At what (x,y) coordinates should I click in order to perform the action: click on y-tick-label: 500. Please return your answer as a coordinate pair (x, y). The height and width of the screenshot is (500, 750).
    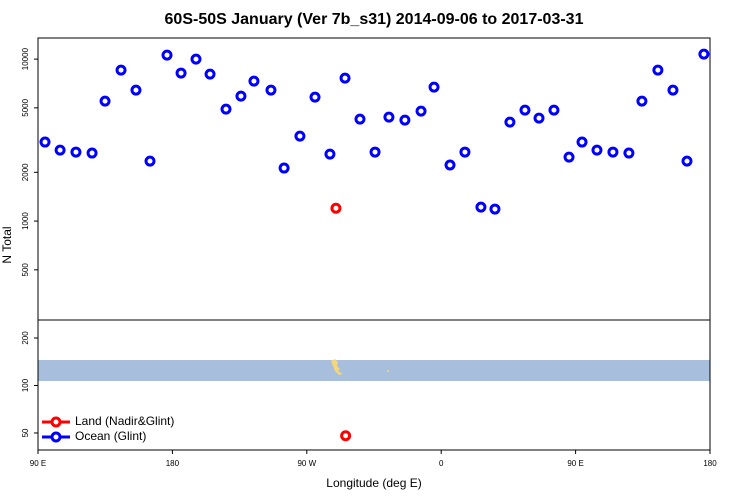
    Looking at the image, I should click on (25, 270).